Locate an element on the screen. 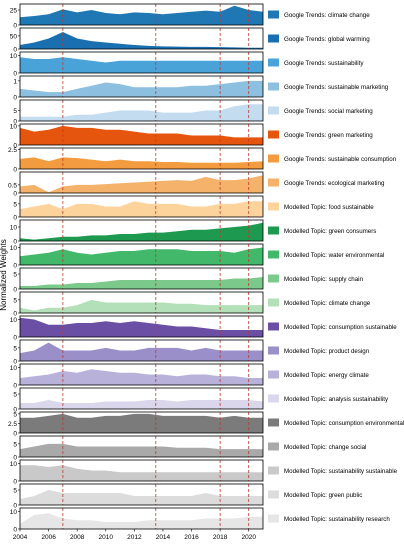 This screenshot has height=555, width=404. legend-label: Modelled Topic: green public is located at coordinates (323, 495).